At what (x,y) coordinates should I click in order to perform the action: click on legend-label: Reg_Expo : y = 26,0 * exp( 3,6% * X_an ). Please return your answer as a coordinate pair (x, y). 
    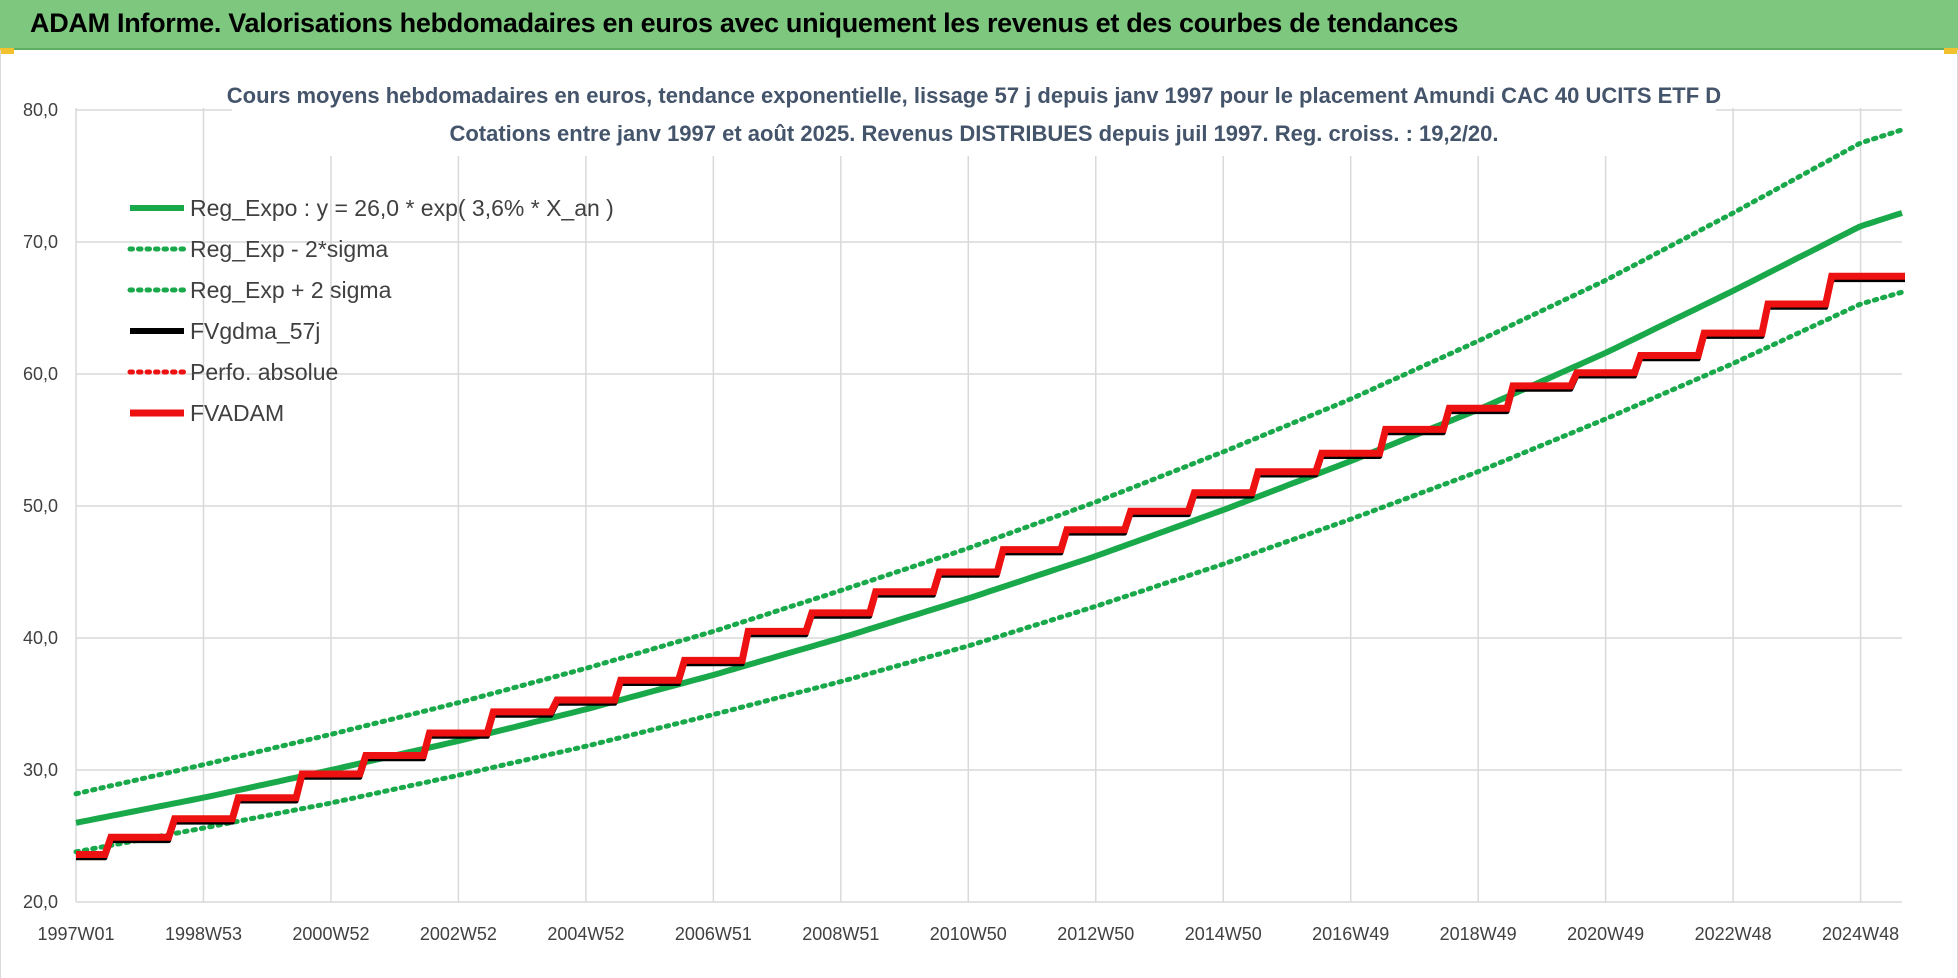
    Looking at the image, I should click on (402, 208).